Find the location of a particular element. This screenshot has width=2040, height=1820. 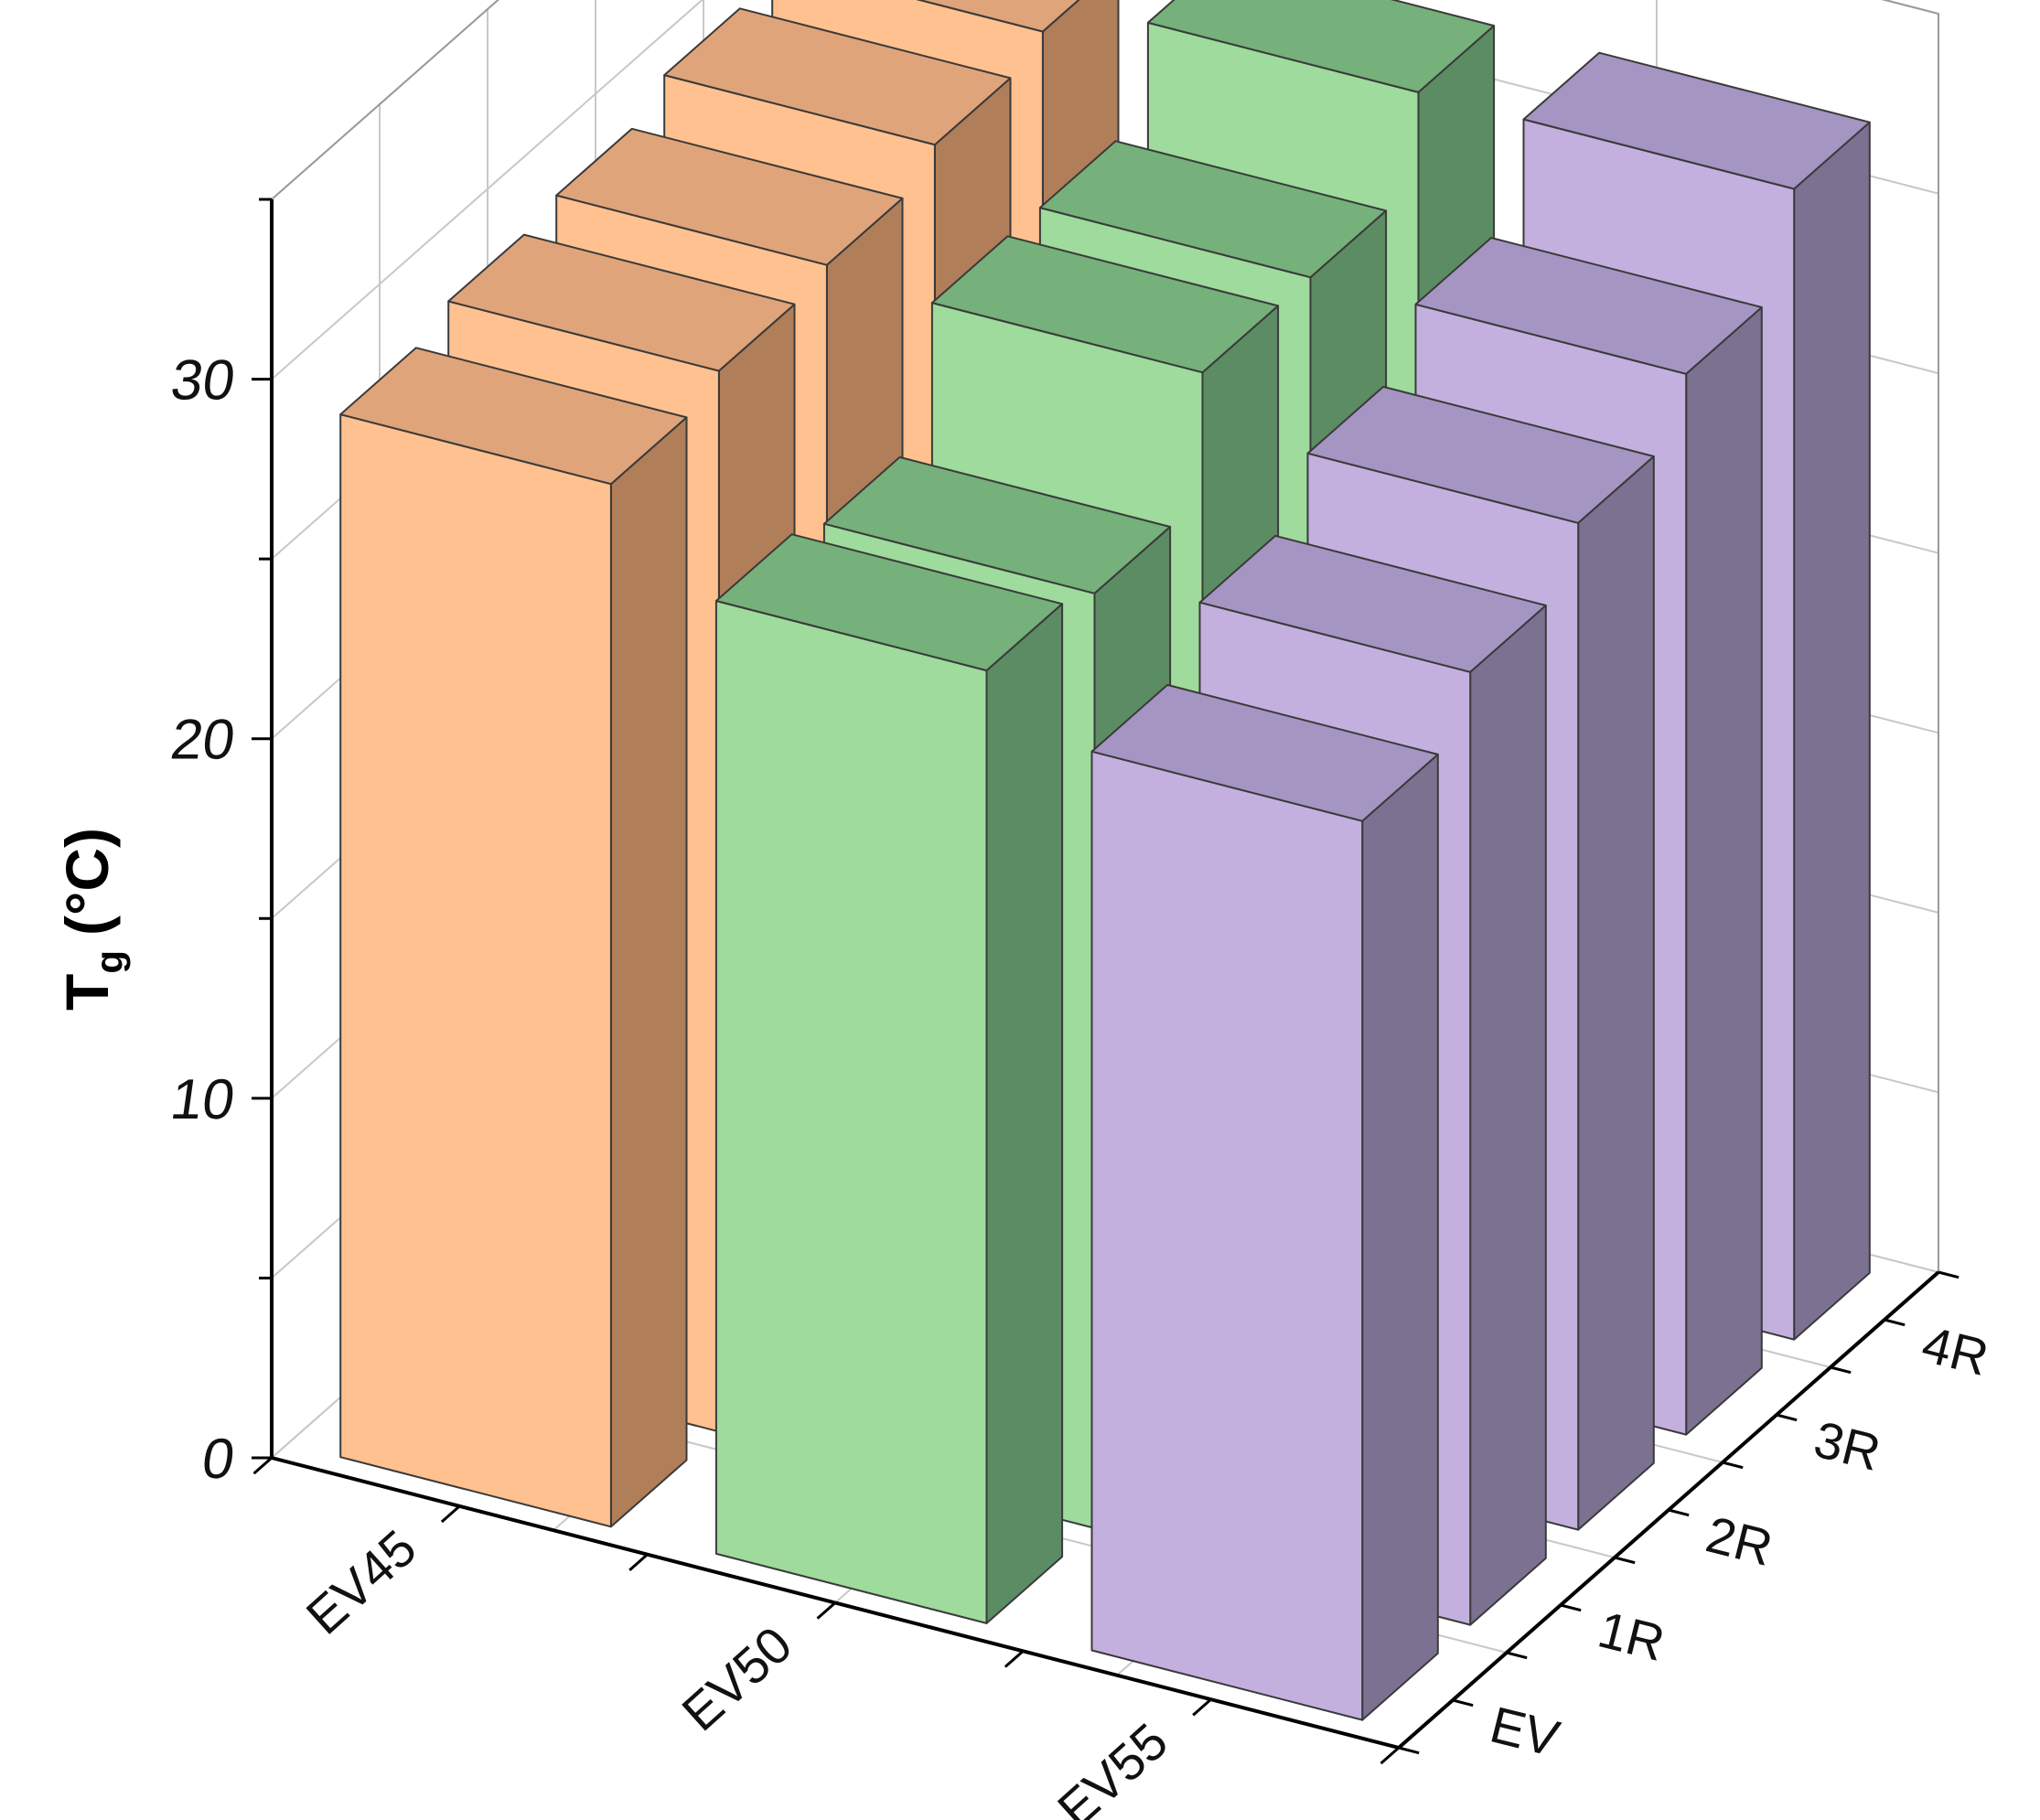

y-tick-label: 4R is located at coordinates (1955, 1350).